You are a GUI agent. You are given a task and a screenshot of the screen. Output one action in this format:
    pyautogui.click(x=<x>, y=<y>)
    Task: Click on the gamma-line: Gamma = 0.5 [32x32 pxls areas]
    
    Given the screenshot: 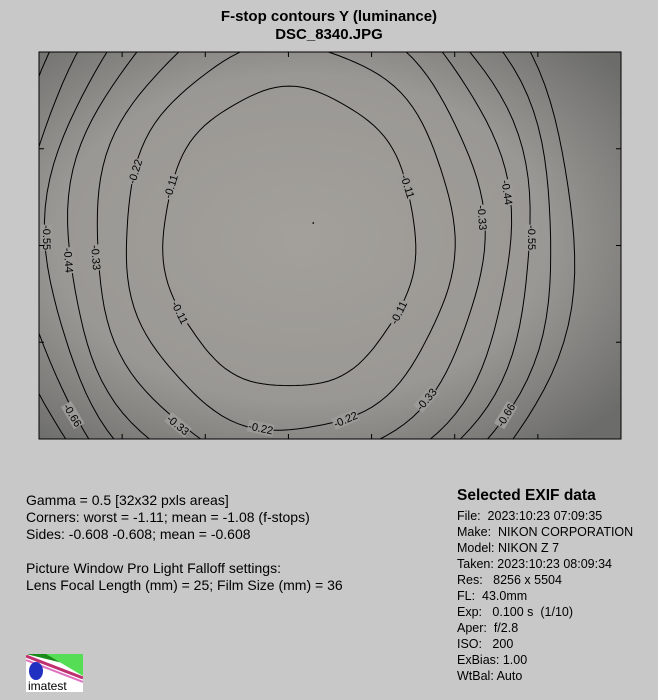 What is the action you would take?
    pyautogui.click(x=127, y=500)
    